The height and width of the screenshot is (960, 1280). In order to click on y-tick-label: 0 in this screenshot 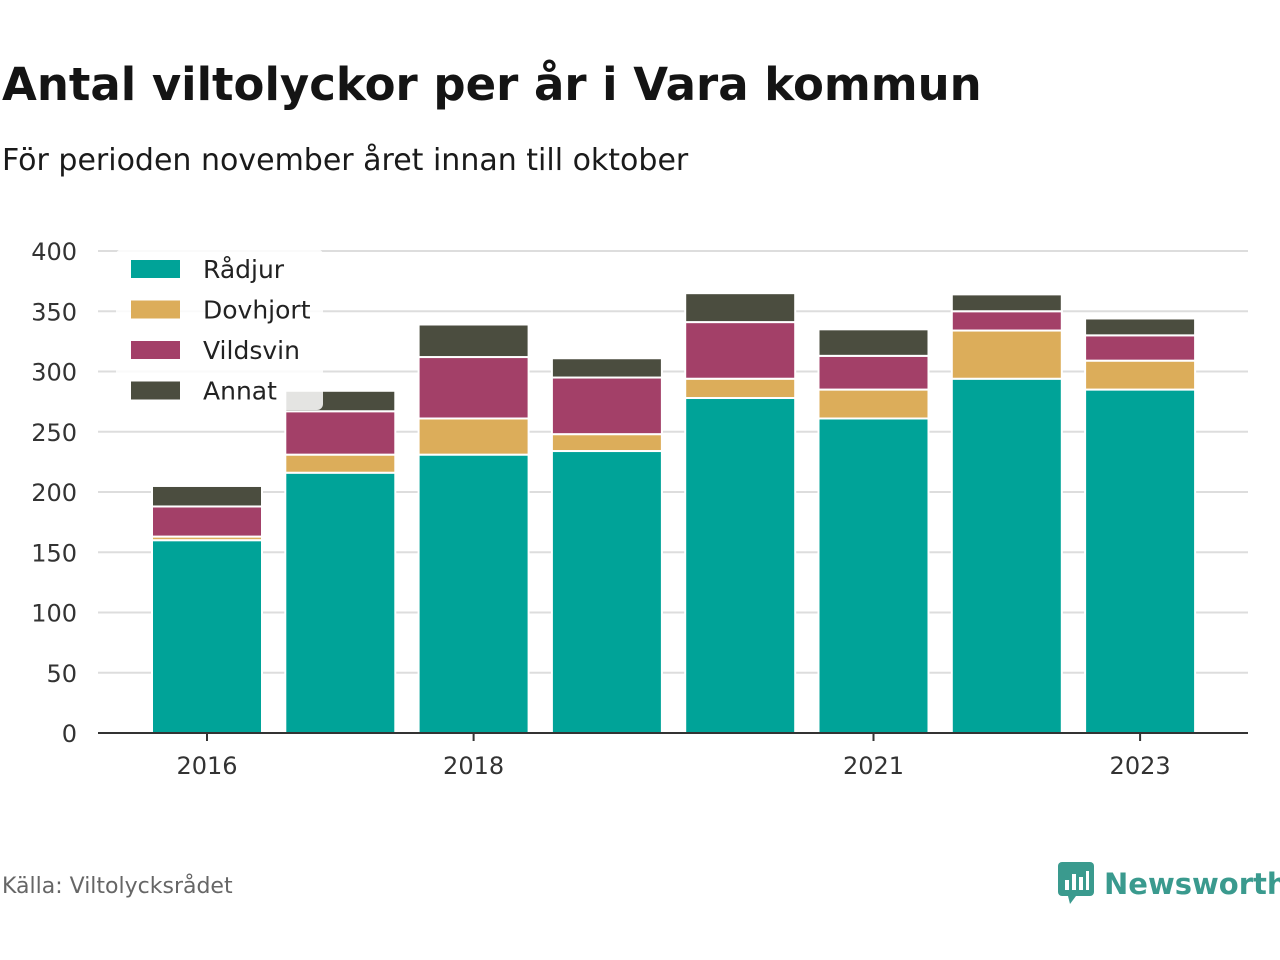, I will do `click(69, 734)`.